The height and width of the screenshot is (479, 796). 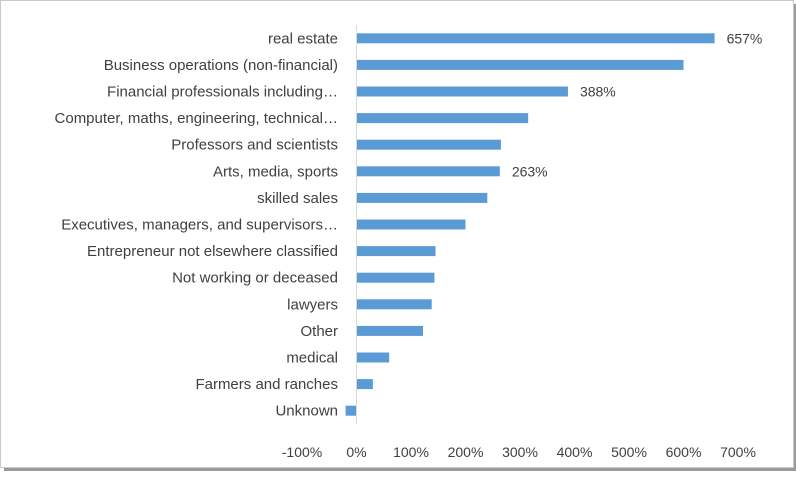 What do you see at coordinates (738, 452) in the screenshot?
I see `x-tick-label: 700%` at bounding box center [738, 452].